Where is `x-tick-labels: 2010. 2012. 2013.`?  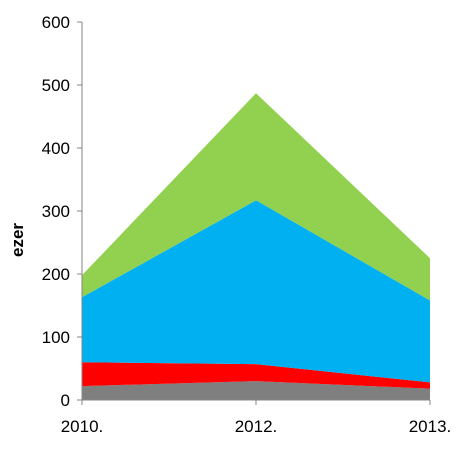
x-tick-labels: 2010. 2012. 2013. is located at coordinates (256, 426).